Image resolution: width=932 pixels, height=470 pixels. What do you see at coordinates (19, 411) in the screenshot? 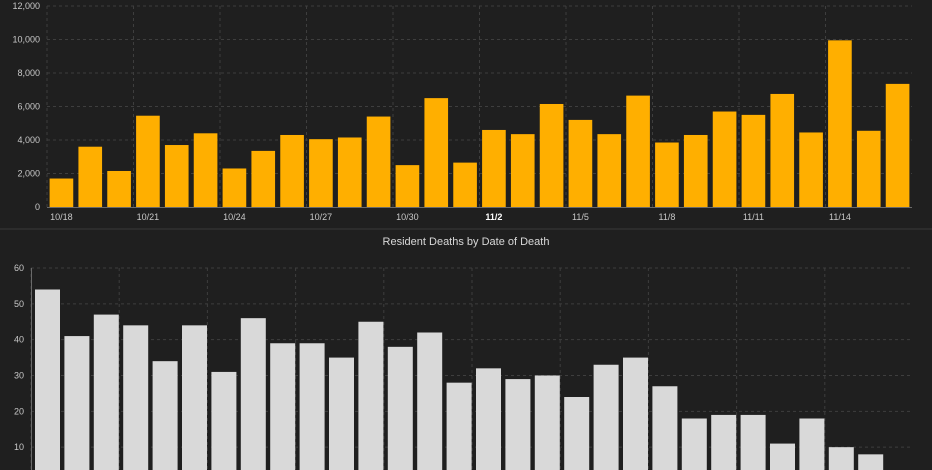
I see `deaths-y-tick-label: 20` at bounding box center [19, 411].